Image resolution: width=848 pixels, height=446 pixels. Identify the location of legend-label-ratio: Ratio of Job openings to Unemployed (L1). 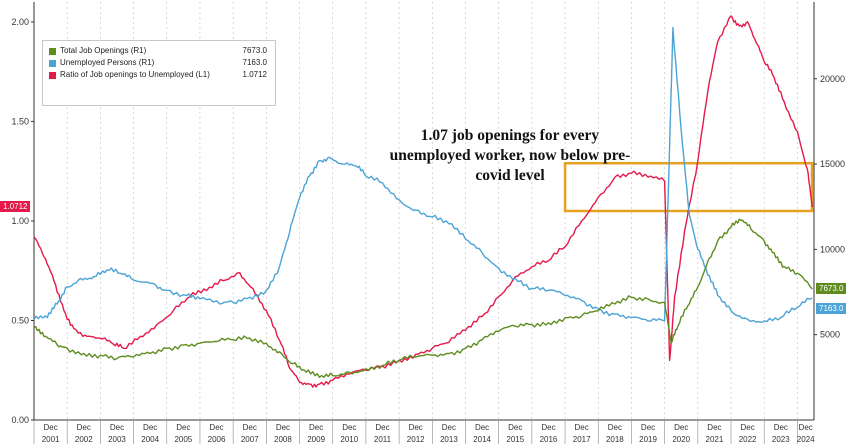
(135, 74).